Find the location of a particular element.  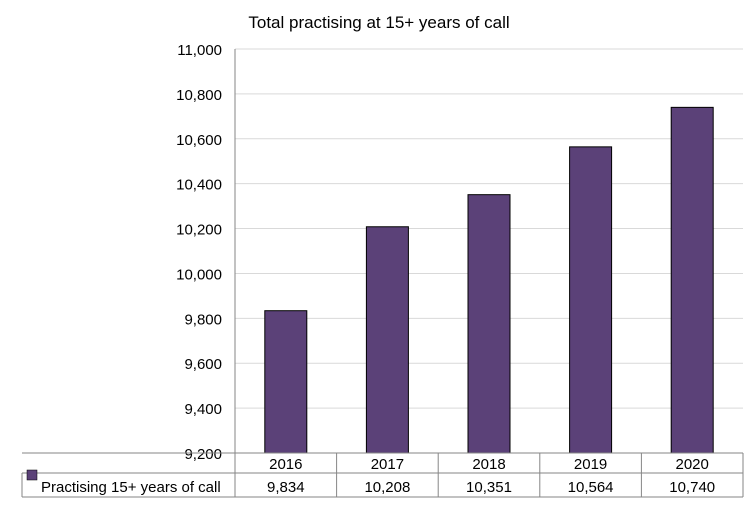

x-tick-label: 2018 is located at coordinates (488, 464).